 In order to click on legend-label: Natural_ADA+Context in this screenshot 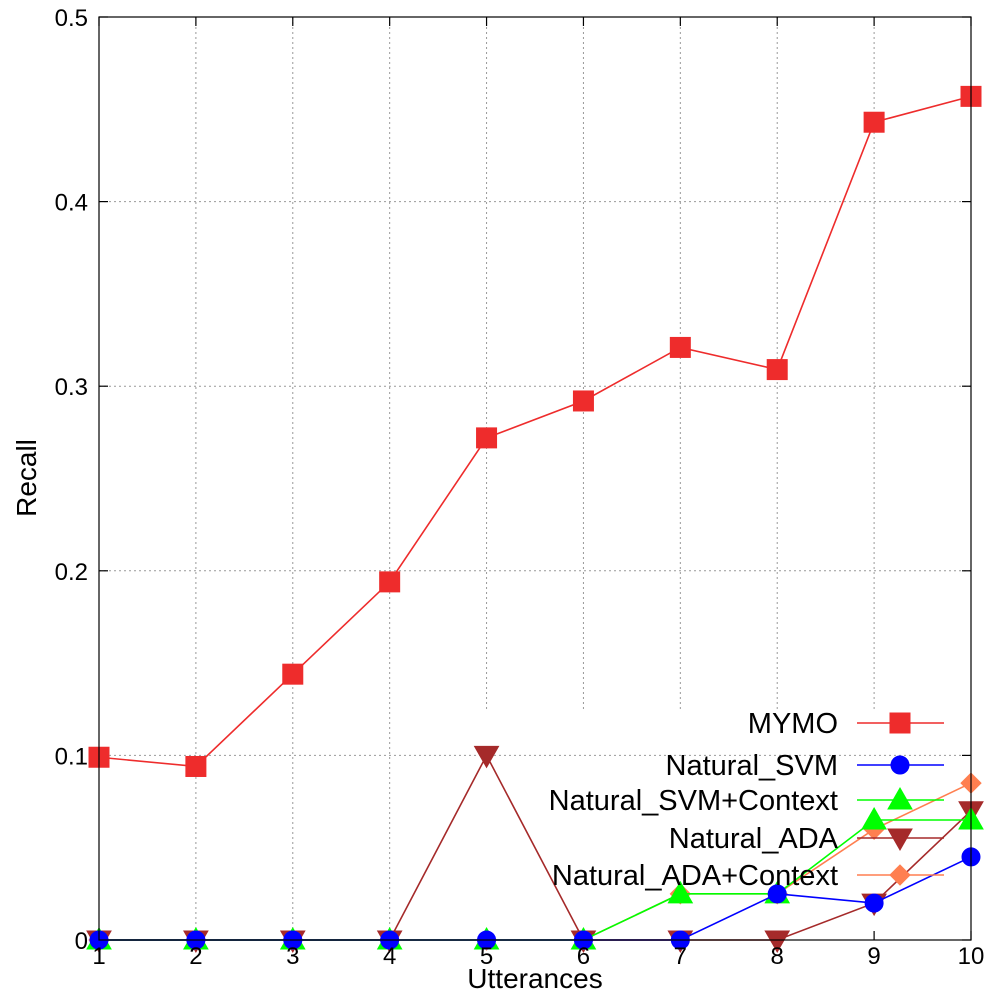, I will do `click(695, 876)`.